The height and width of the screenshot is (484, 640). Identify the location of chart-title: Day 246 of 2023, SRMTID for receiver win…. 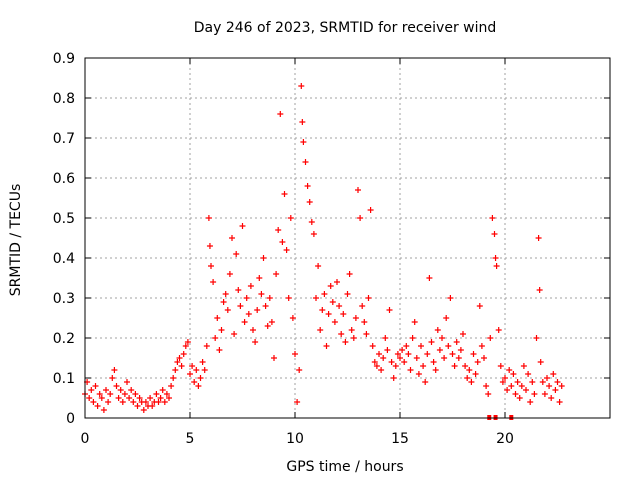
(345, 28).